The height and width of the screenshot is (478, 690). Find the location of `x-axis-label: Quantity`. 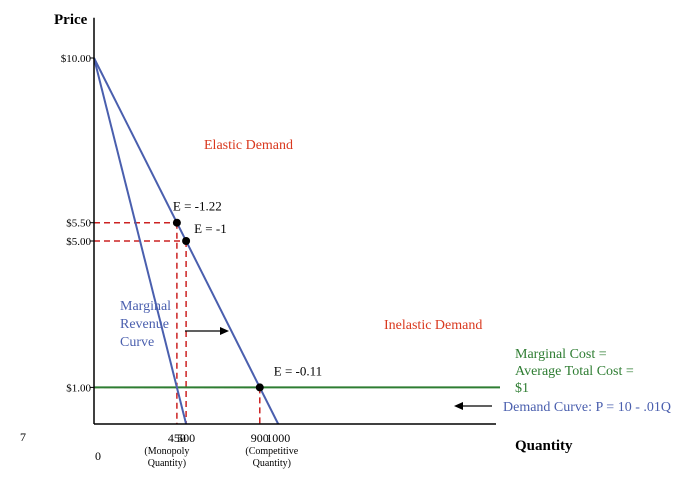

x-axis-label: Quantity is located at coordinates (544, 446).